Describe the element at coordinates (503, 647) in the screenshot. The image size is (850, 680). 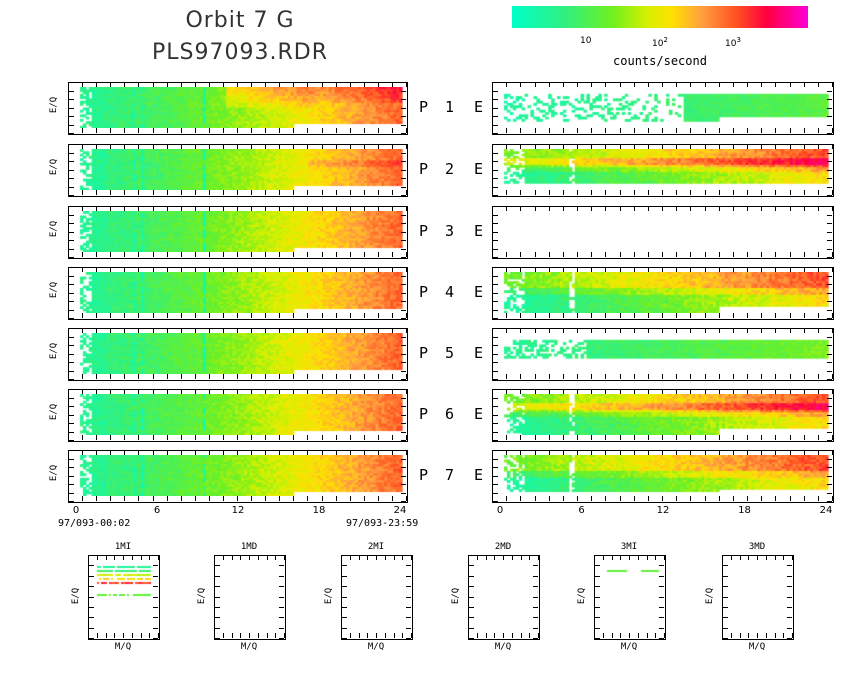
I see `mini-xlabel-2md: M/Q` at that location.